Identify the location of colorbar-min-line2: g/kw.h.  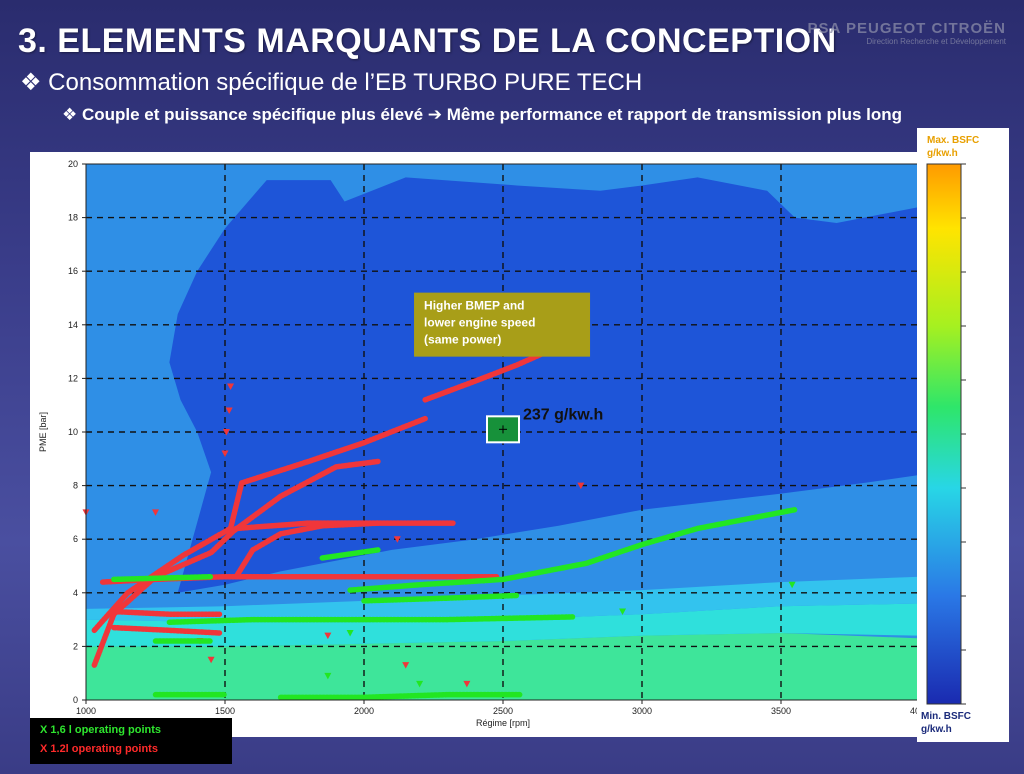
(936, 729).